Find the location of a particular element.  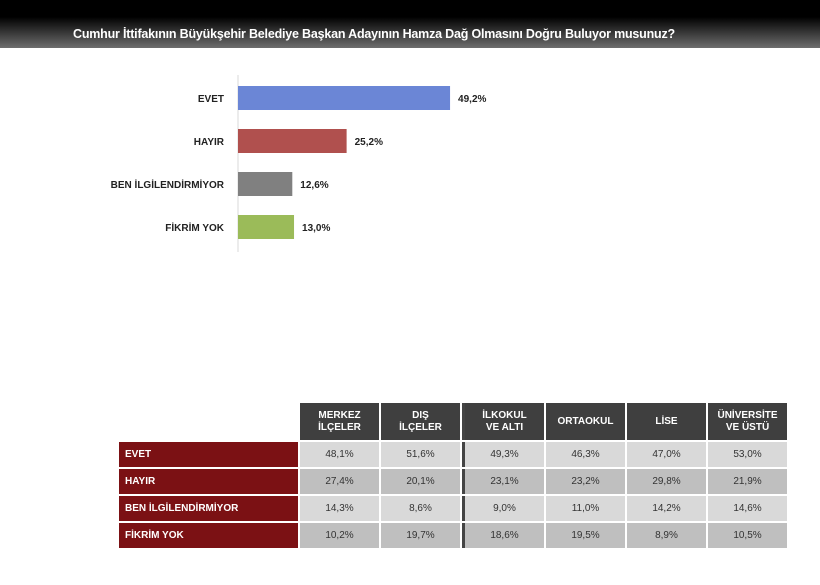

table-row: EVET 48,1% 51,6% 49,3% 46,3% 47,0% 53,0% is located at coordinates (453, 454).